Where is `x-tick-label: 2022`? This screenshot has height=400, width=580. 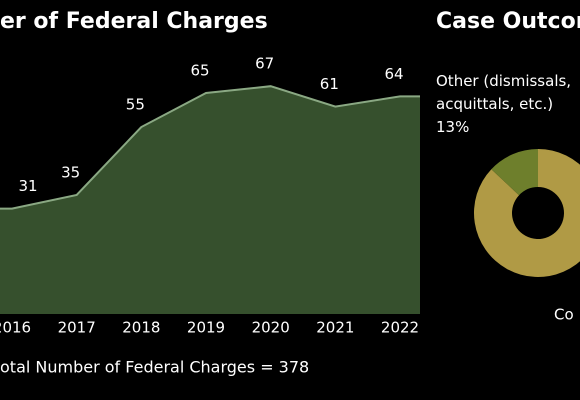
x-tick-label: 2022 is located at coordinates (400, 328).